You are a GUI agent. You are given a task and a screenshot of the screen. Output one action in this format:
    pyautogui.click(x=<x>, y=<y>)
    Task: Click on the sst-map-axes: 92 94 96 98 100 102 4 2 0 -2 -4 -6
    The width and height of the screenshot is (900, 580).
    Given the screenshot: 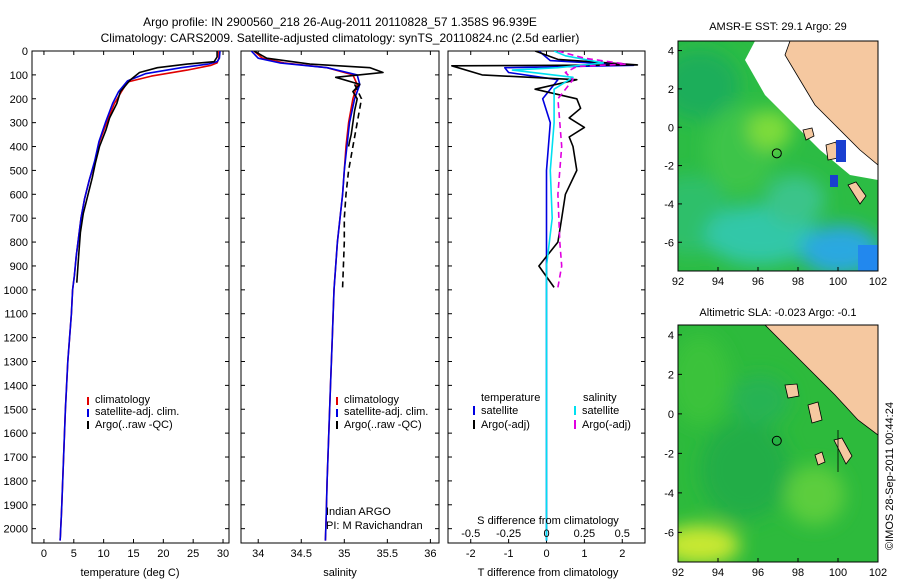 What is the action you would take?
    pyautogui.click(x=775, y=167)
    